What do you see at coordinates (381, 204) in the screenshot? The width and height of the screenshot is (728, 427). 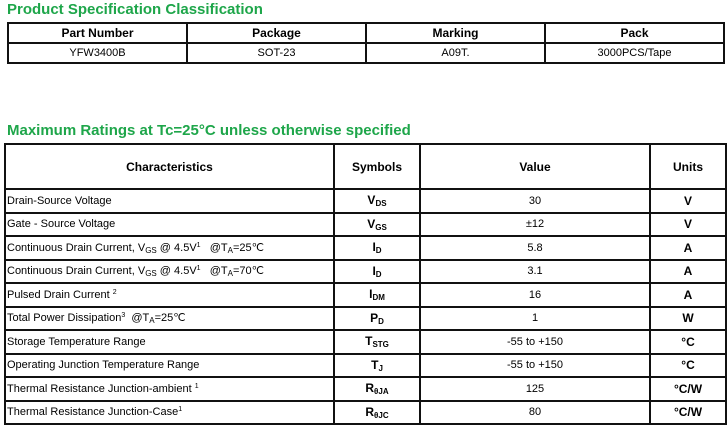 I see `symbol-subscript: DS` at bounding box center [381, 204].